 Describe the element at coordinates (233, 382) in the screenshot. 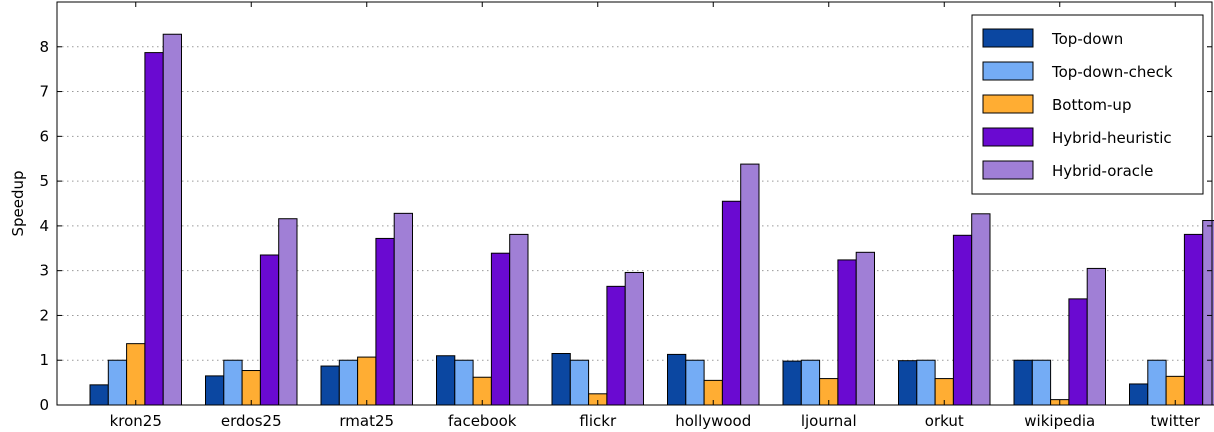

I see `bar-top-down-check-erdos25` at that location.